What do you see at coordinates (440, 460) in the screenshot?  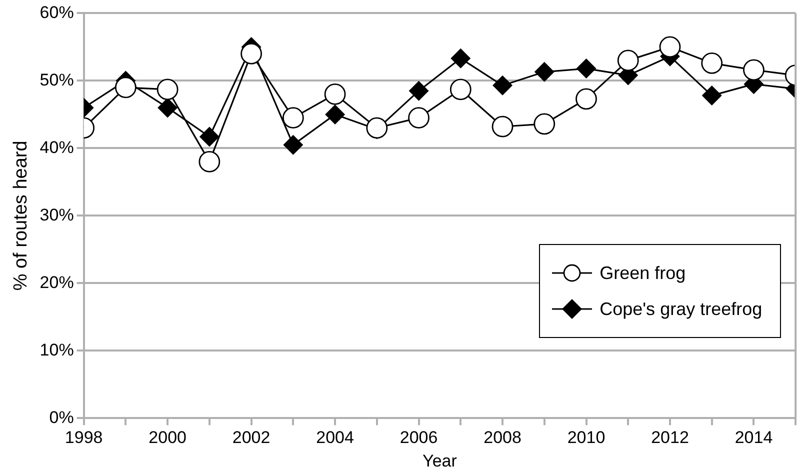 I see `x-axis-title: Year` at bounding box center [440, 460].